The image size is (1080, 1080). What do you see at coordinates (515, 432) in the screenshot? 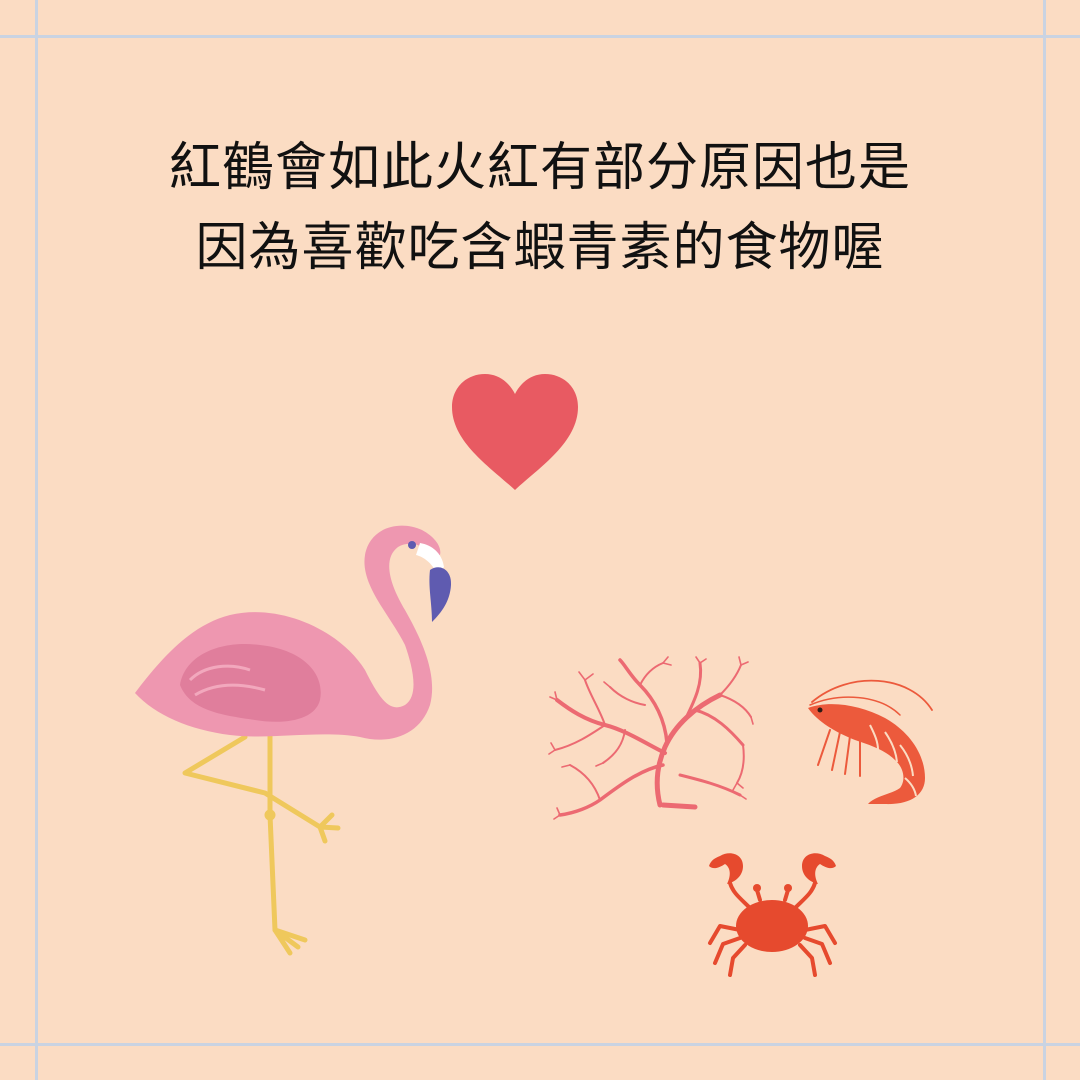
I see `heart-icon` at bounding box center [515, 432].